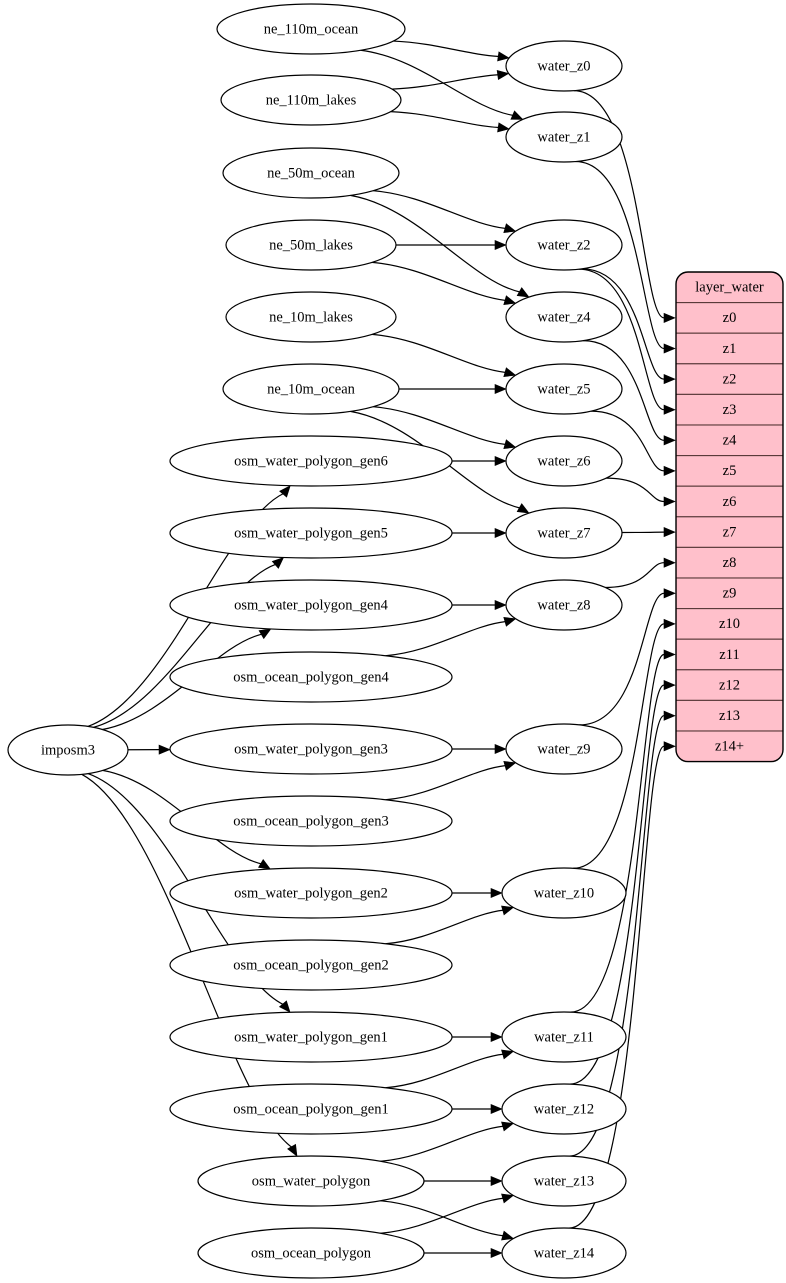  I want to click on table-cell-label-layer_water: layer_water, so click(729, 288).